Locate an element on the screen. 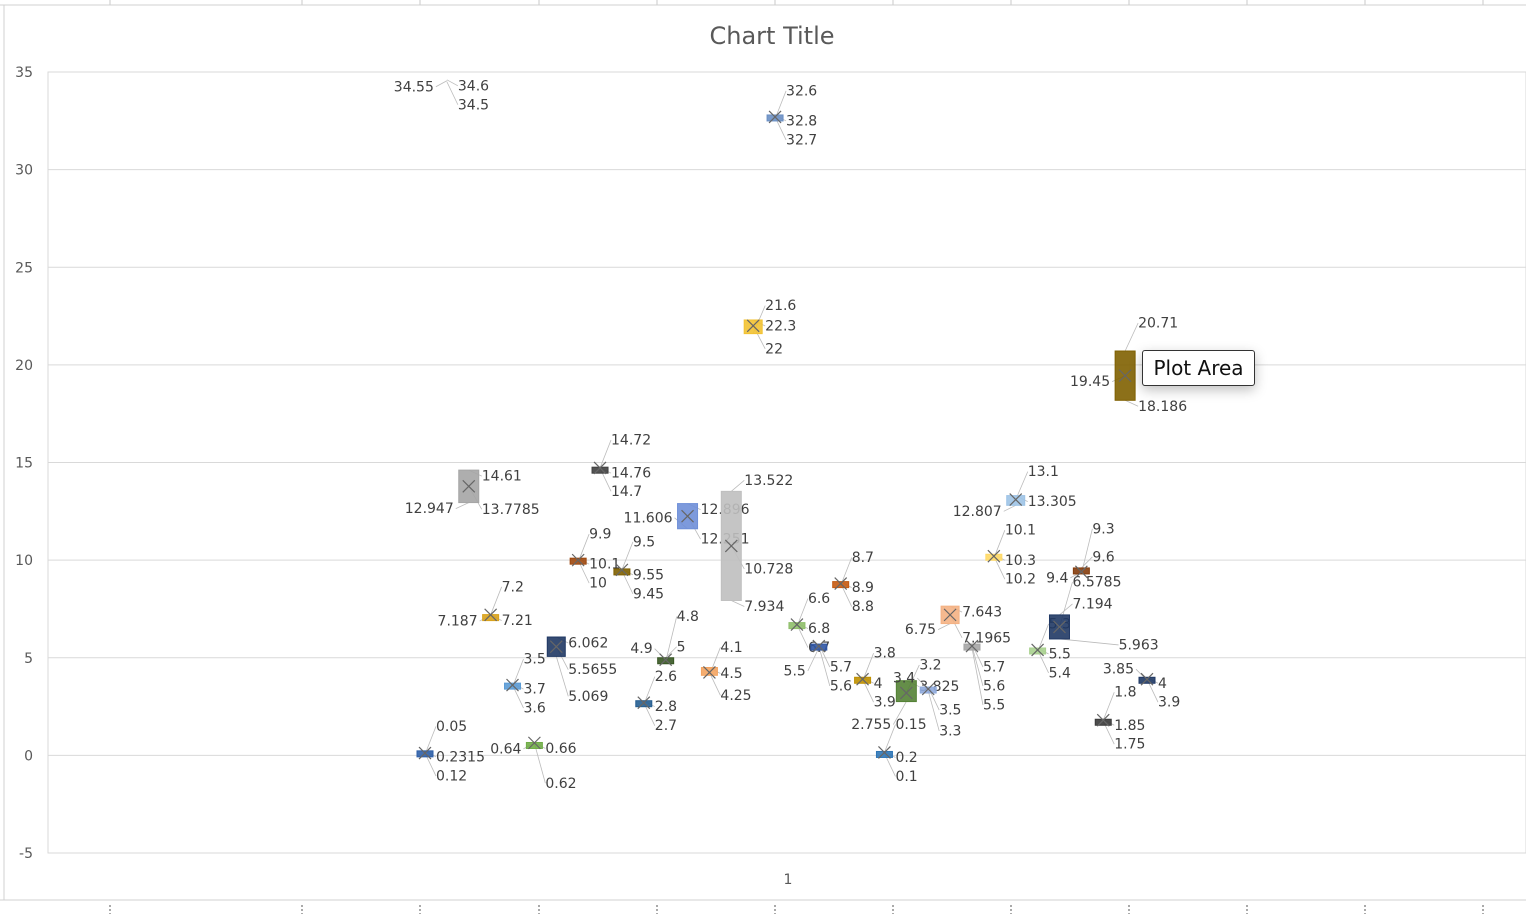 The image size is (1526, 914). data-label-mean: 5.4 is located at coordinates (1060, 673).